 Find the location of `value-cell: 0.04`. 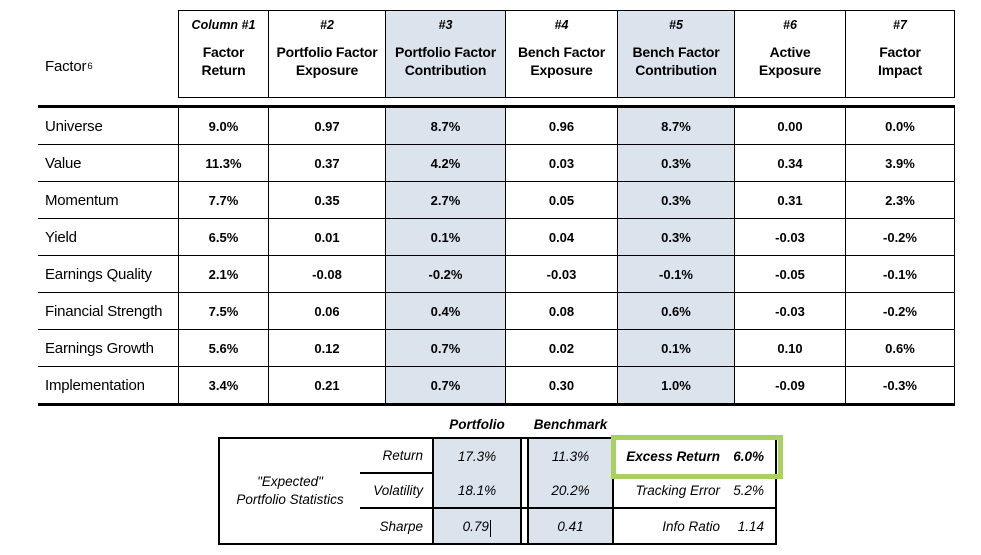

value-cell: 0.04 is located at coordinates (561, 237).